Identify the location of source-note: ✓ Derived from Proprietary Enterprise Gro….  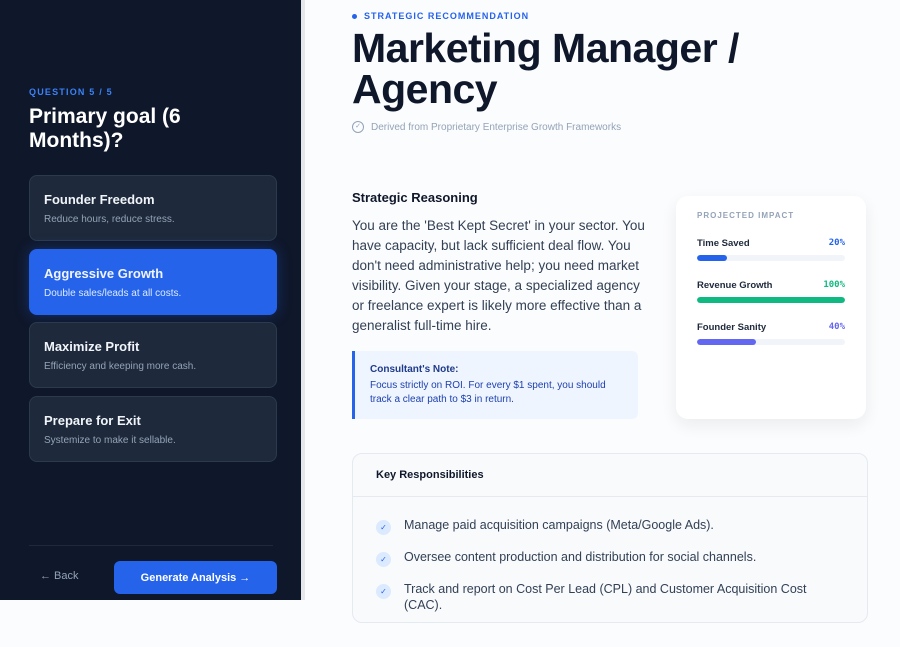
(486, 127).